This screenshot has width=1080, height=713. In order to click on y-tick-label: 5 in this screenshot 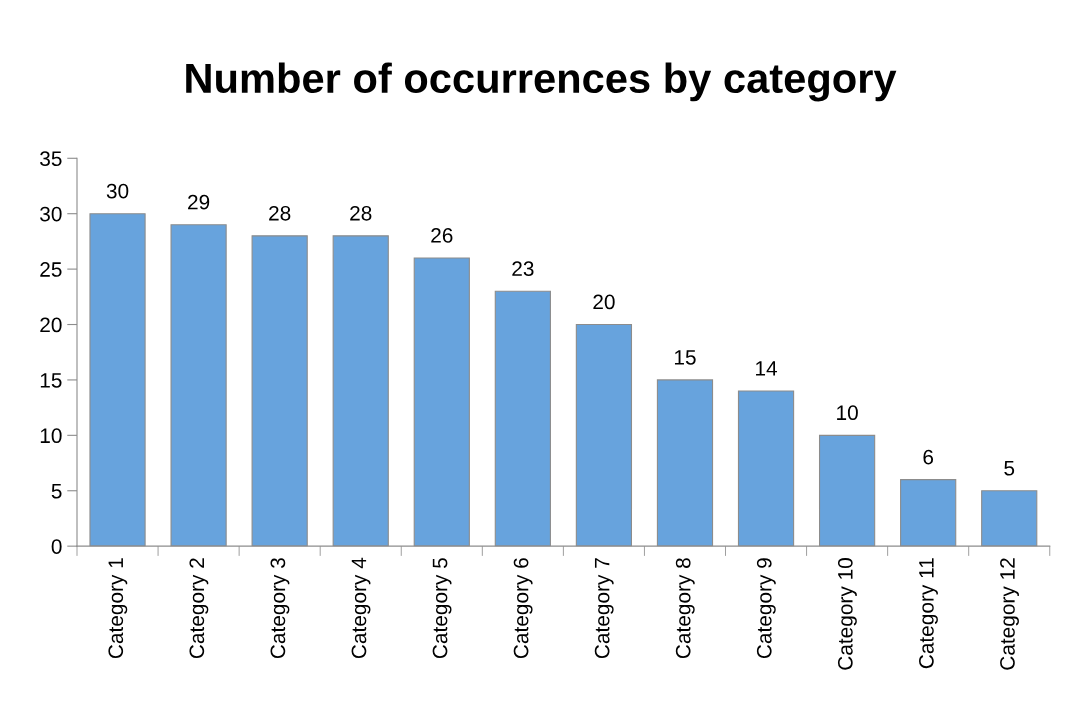, I will do `click(56, 491)`.